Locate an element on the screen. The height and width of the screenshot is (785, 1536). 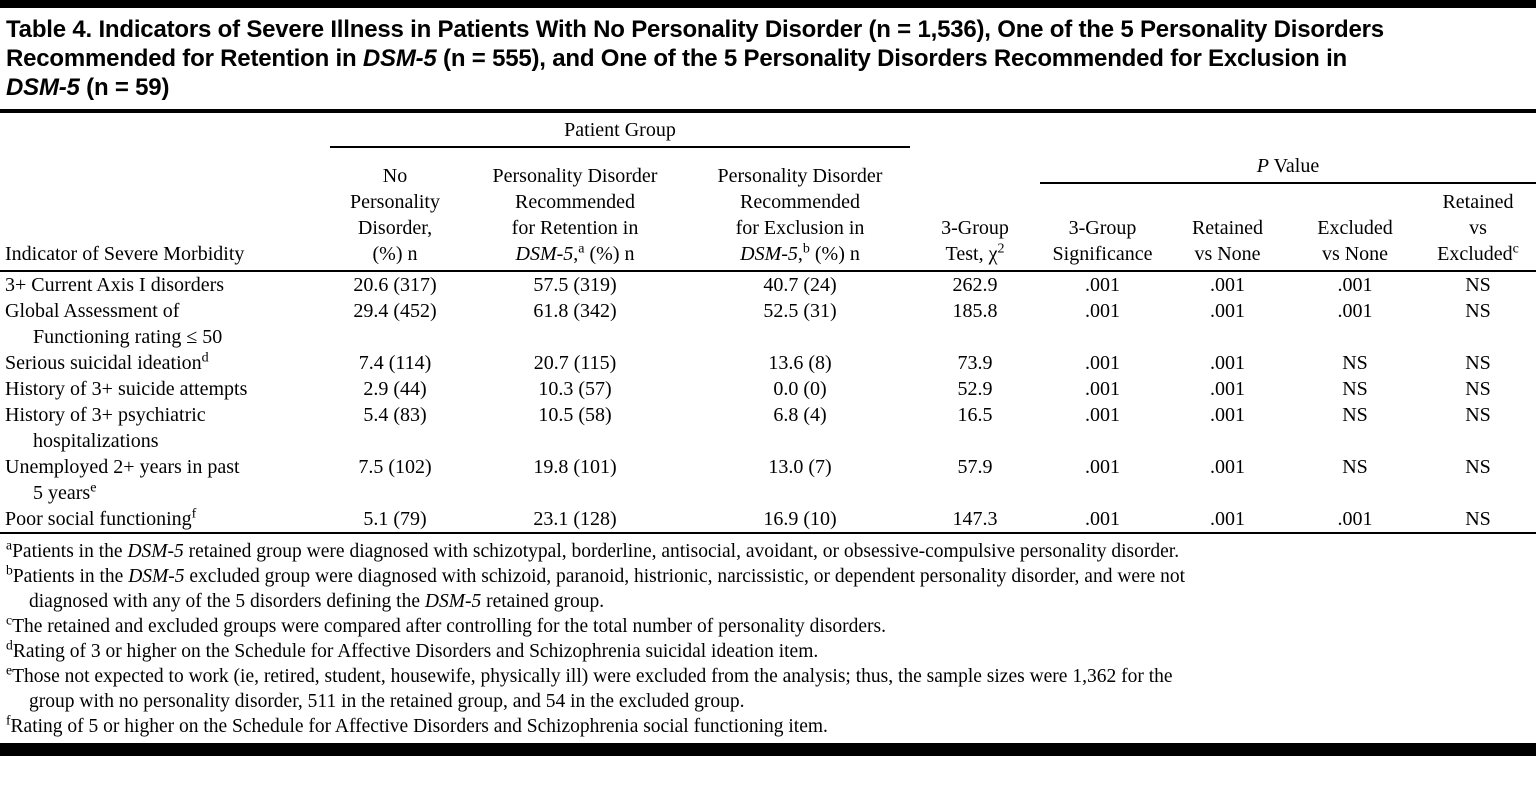
value-cell: 10.3 (57) is located at coordinates (575, 389).